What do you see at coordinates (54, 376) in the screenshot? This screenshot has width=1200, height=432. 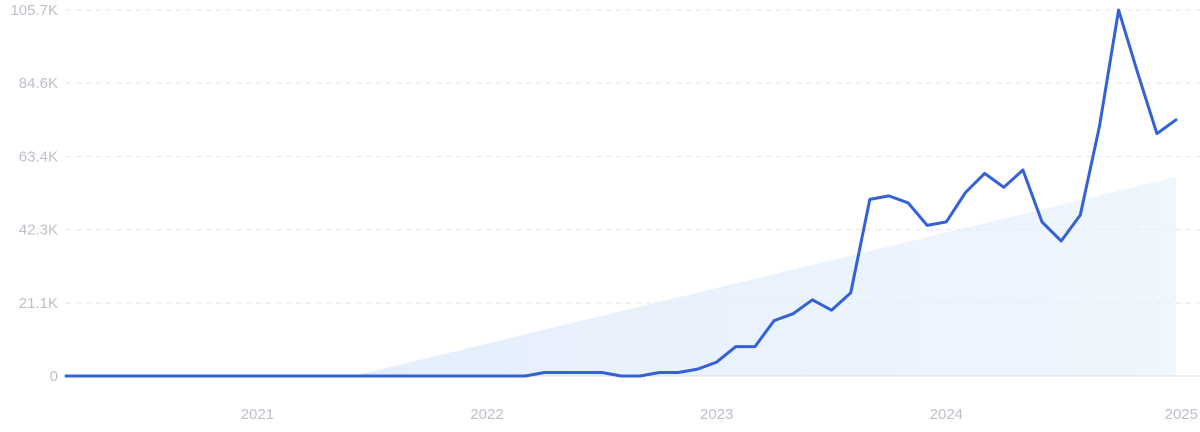 I see `y-tick-label: 0` at bounding box center [54, 376].